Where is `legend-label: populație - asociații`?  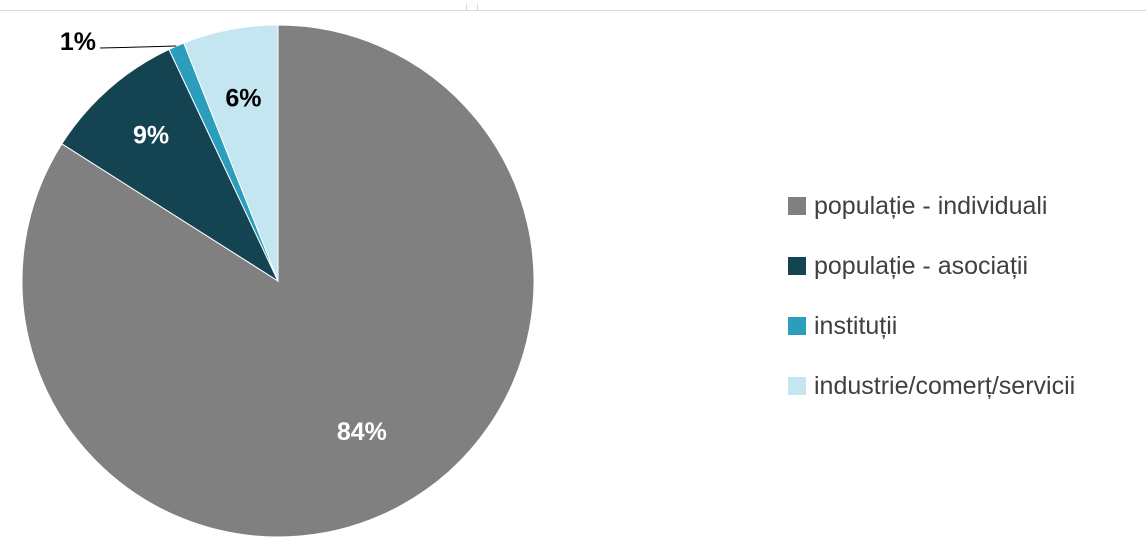 legend-label: populație - asociații is located at coordinates (921, 265).